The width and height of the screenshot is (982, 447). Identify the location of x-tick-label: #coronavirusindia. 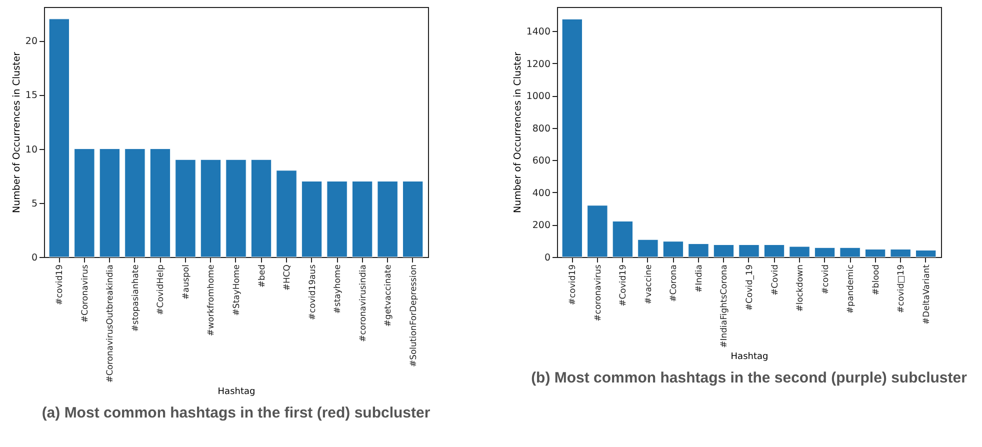
(363, 303).